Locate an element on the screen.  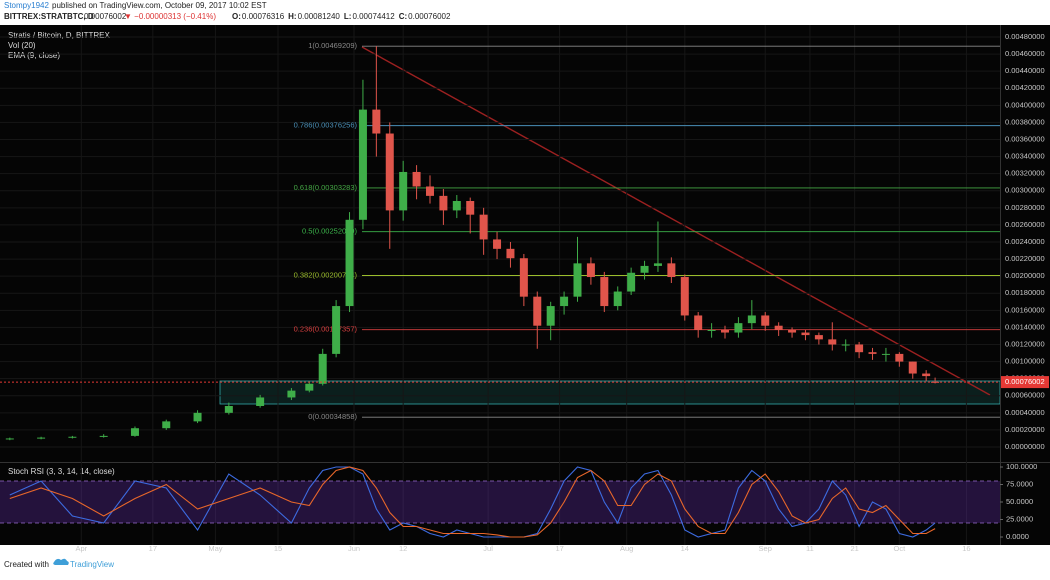
rsi-tick-label: 100.0000 is located at coordinates (1021, 466).